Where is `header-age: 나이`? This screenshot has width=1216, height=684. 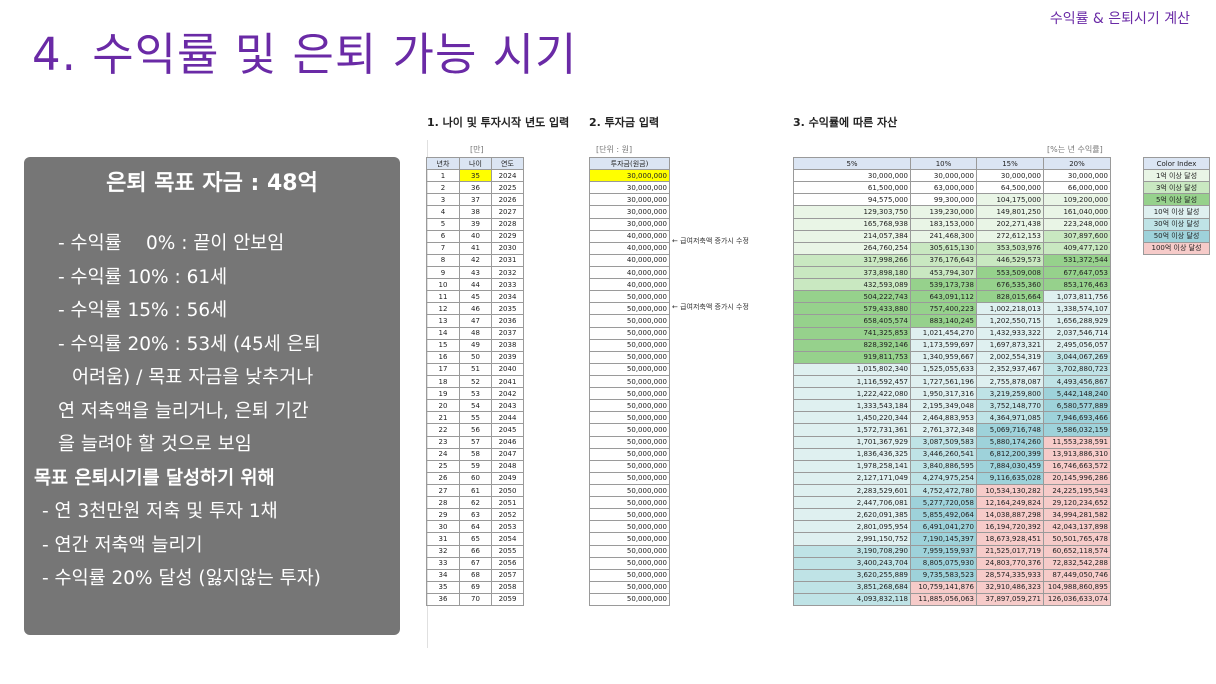
header-age: 나이 is located at coordinates (475, 163).